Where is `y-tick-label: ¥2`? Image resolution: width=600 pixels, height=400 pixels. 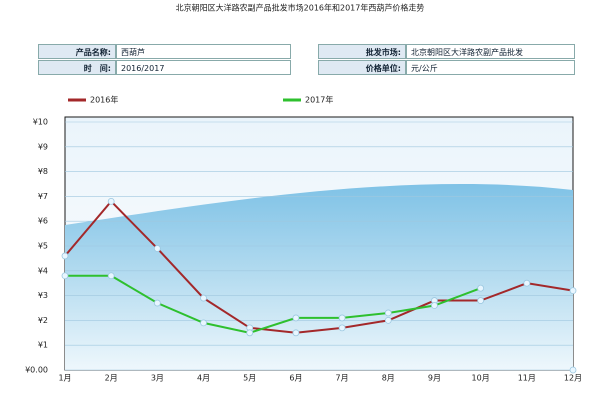 y-tick-label: ¥2 is located at coordinates (43, 320).